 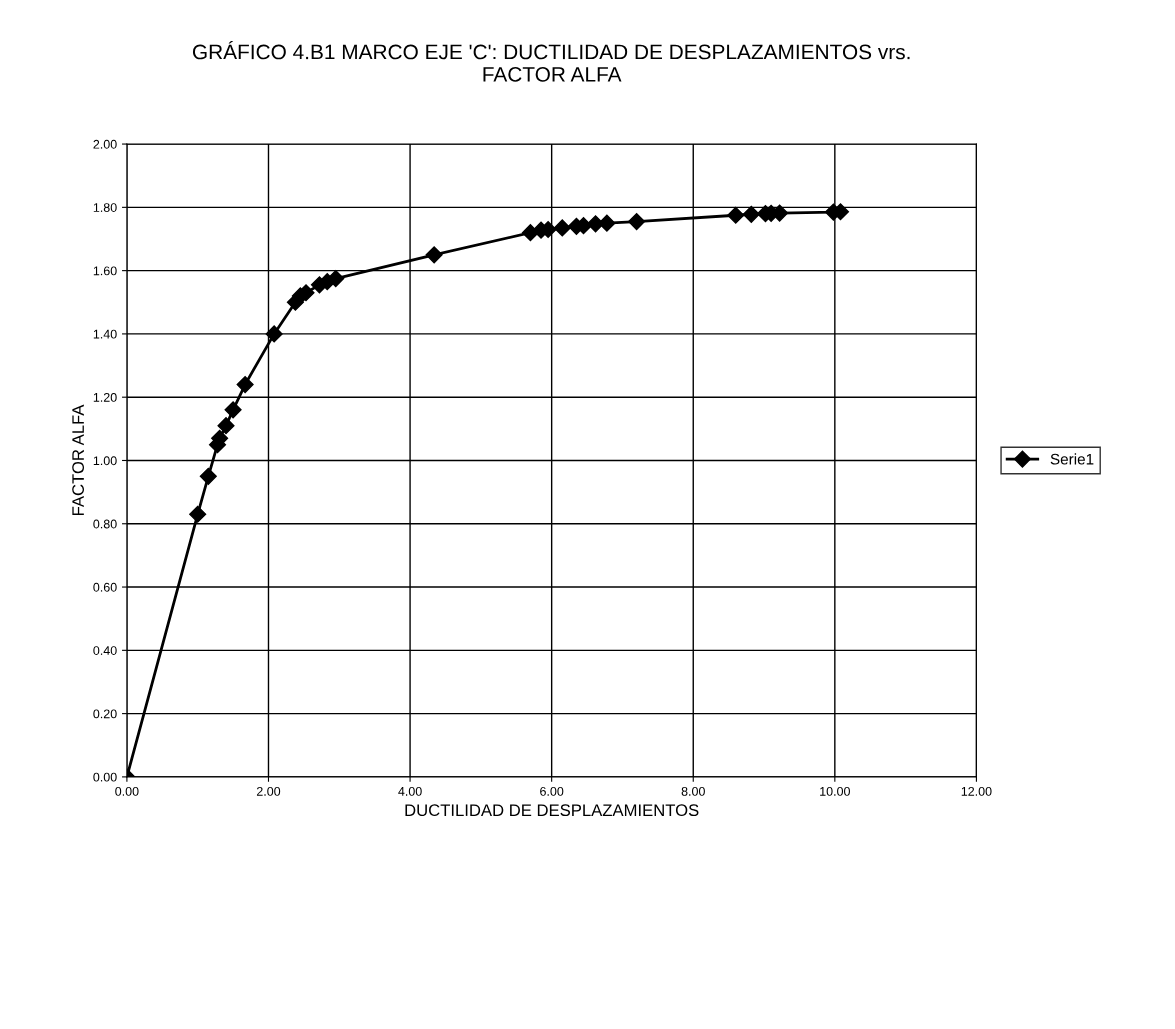 What do you see at coordinates (105, 207) in the screenshot?
I see `y-tick-label: 1.80` at bounding box center [105, 207].